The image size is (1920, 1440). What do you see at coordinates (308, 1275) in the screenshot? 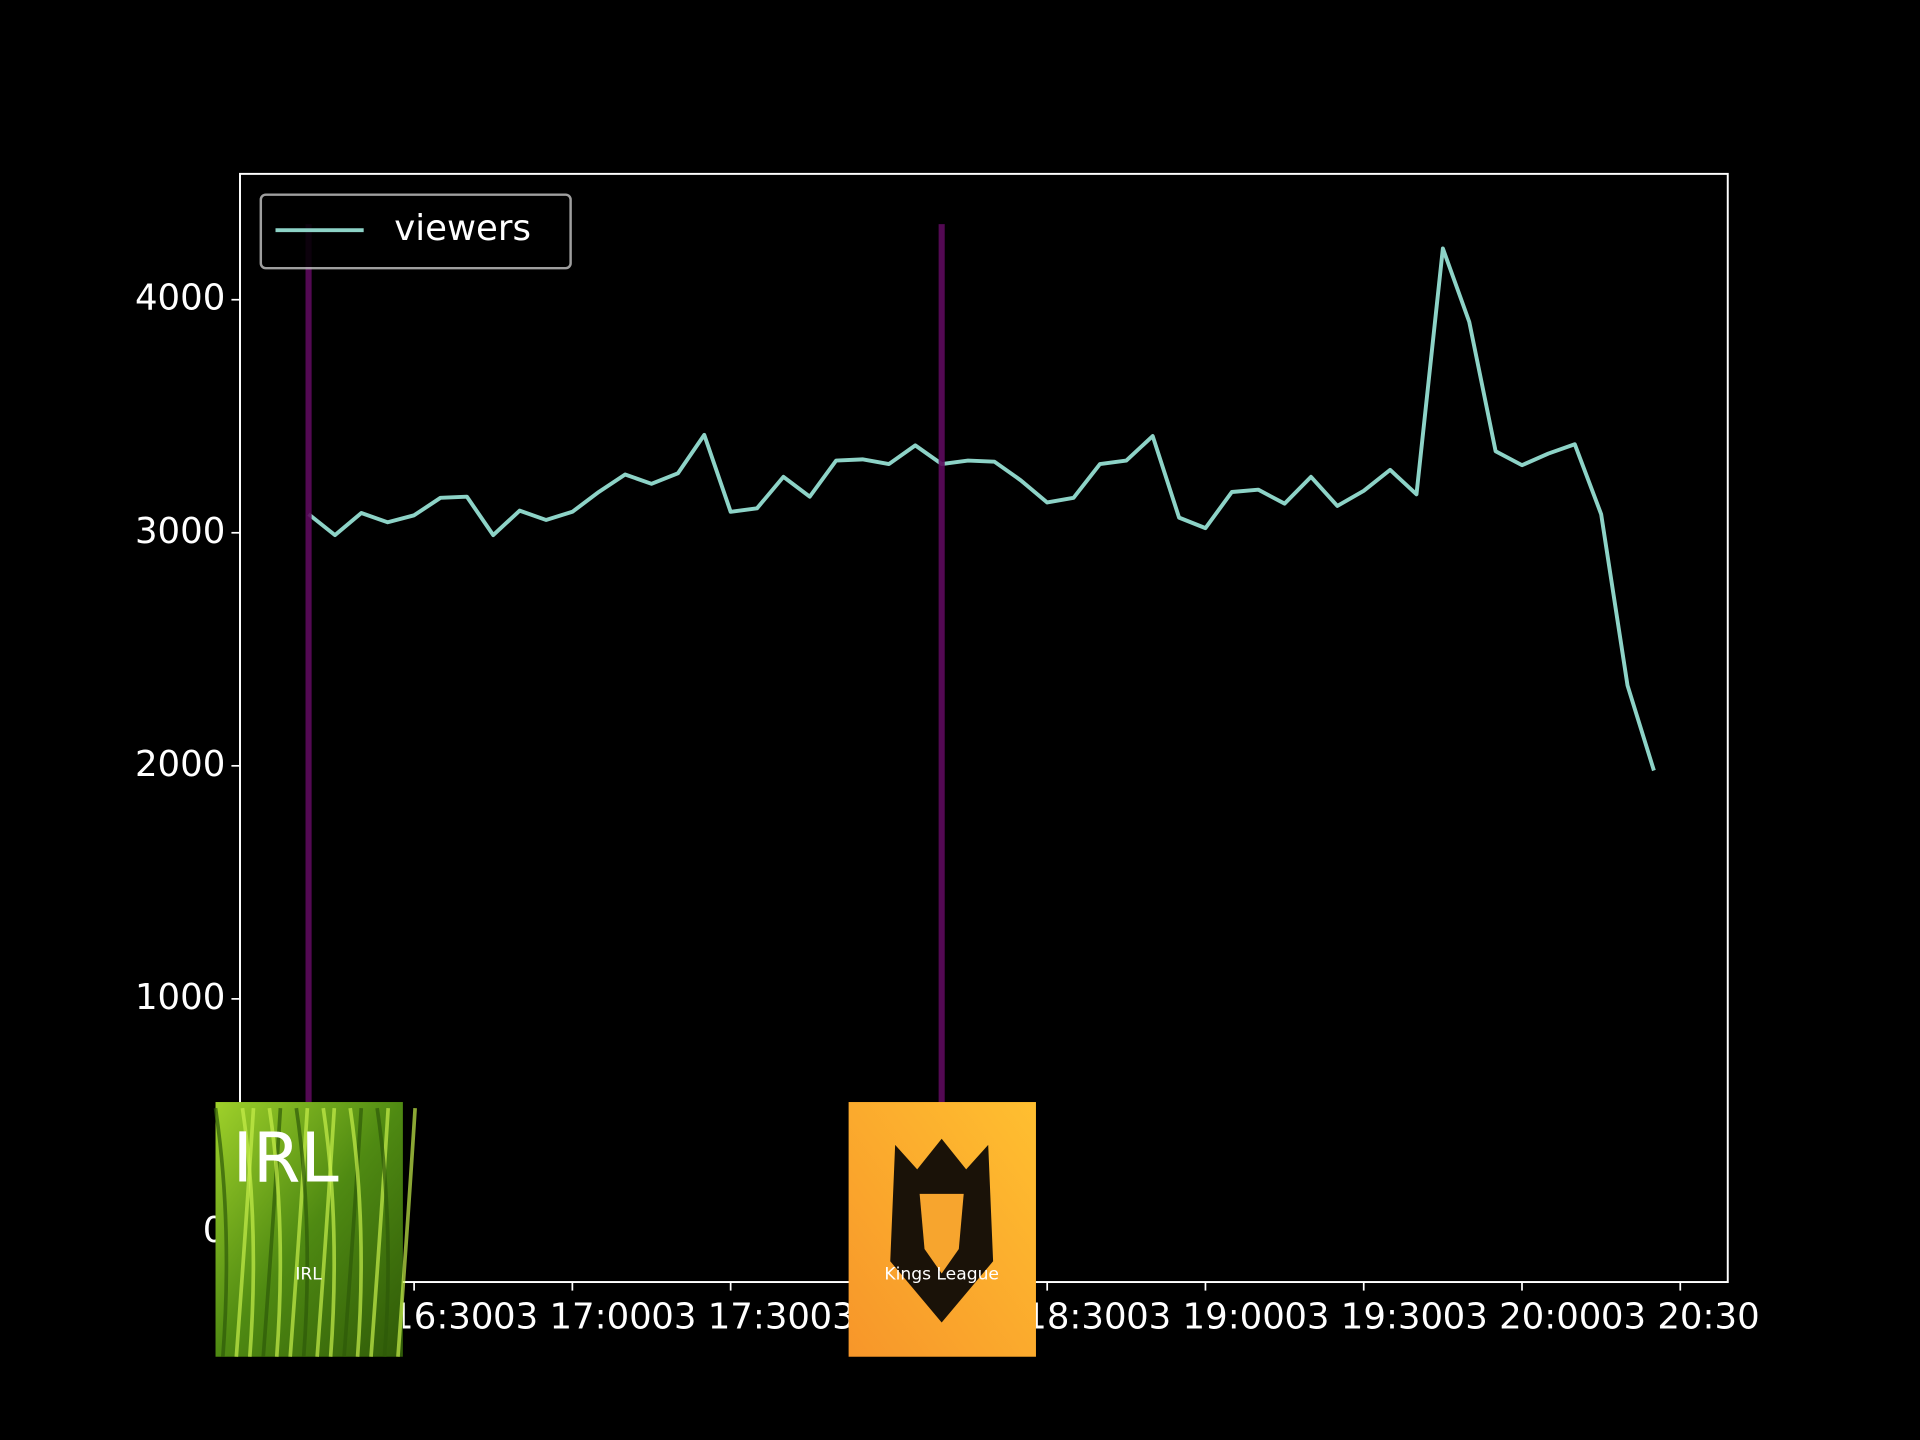
I see `annotation-label: IRL` at bounding box center [308, 1275].